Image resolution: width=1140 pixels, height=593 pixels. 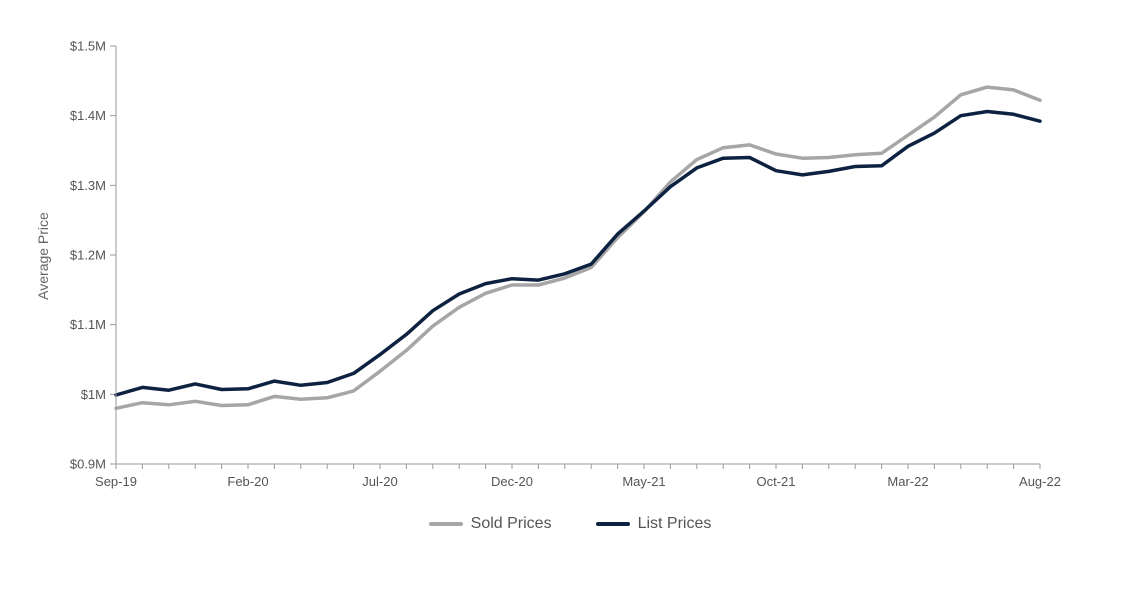 What do you see at coordinates (445, 524) in the screenshot?
I see `legend-swatch-sold` at bounding box center [445, 524].